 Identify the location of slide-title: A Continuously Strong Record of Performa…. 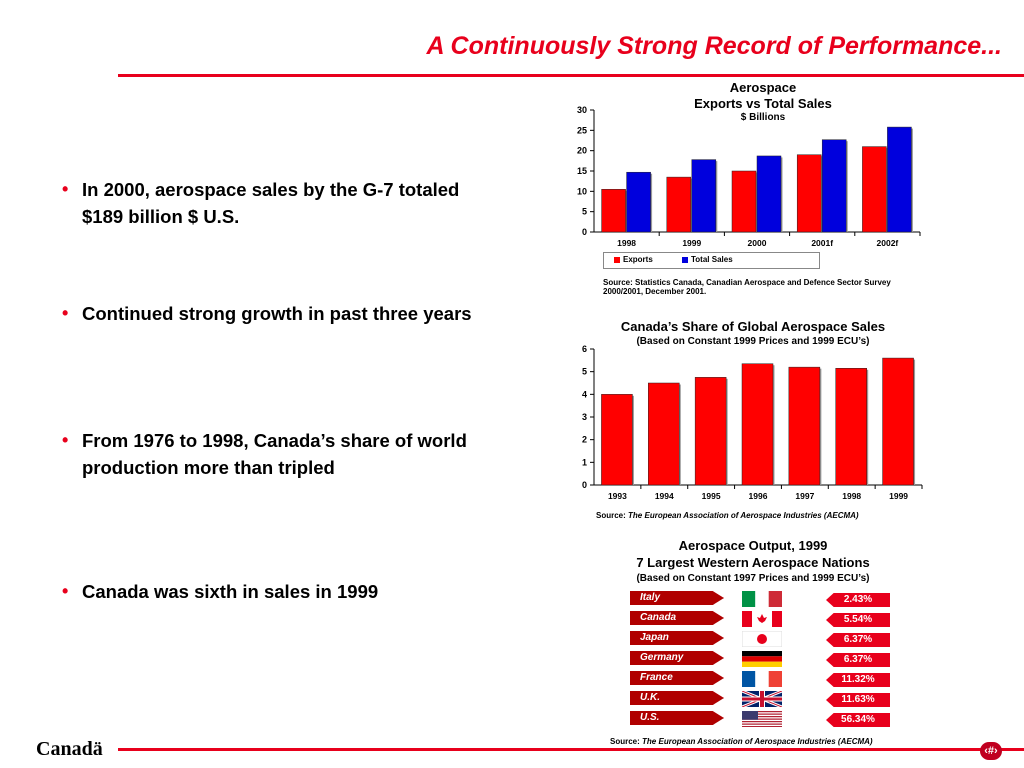
(714, 46).